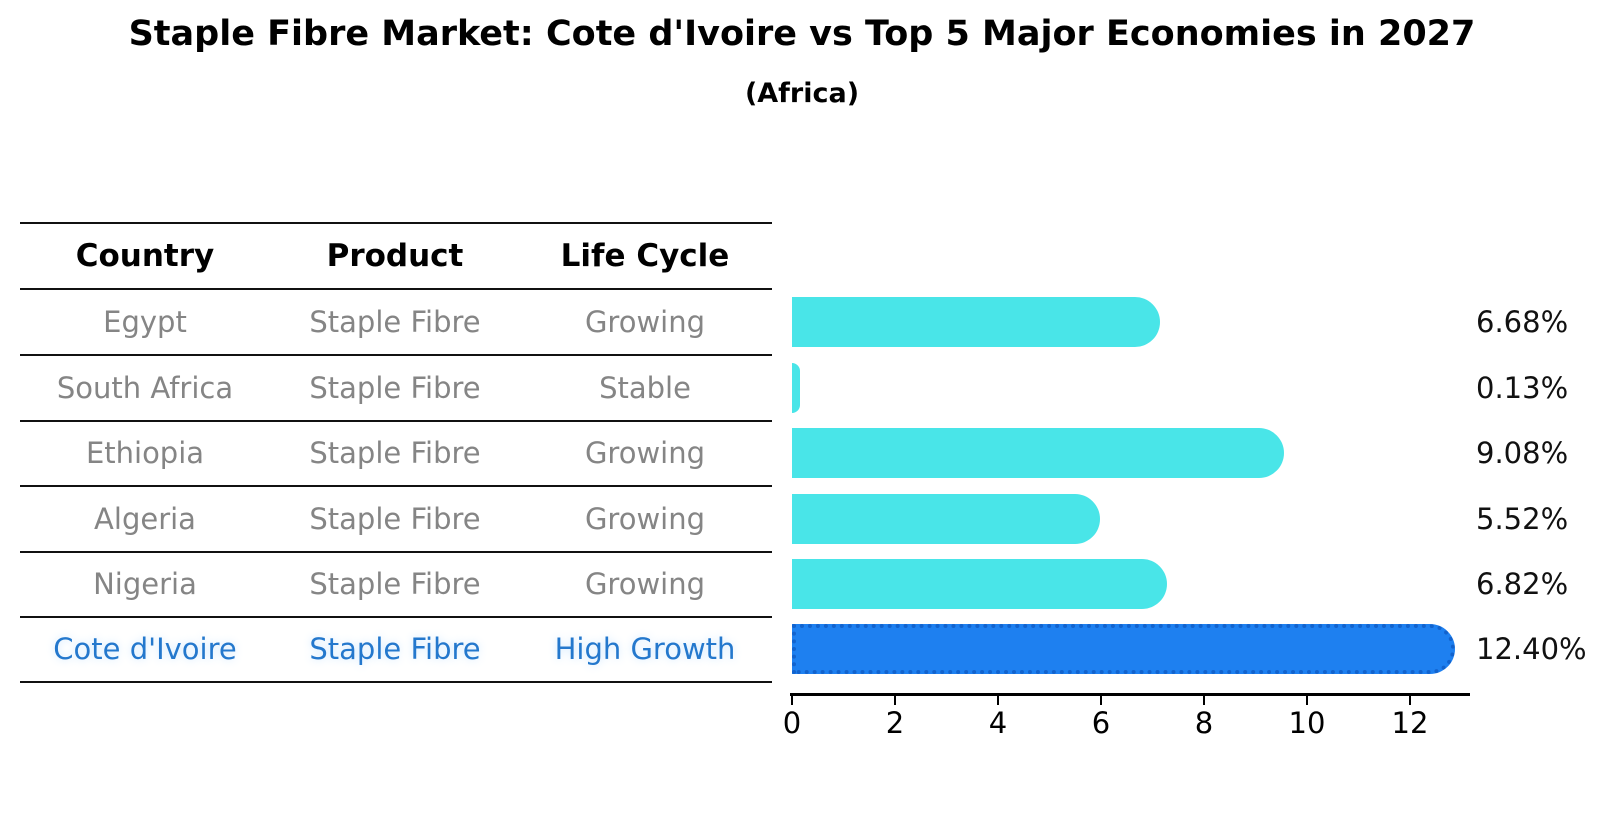 This screenshot has height=823, width=1604. I want to click on bar-value-label: 0.13%, so click(1522, 388).